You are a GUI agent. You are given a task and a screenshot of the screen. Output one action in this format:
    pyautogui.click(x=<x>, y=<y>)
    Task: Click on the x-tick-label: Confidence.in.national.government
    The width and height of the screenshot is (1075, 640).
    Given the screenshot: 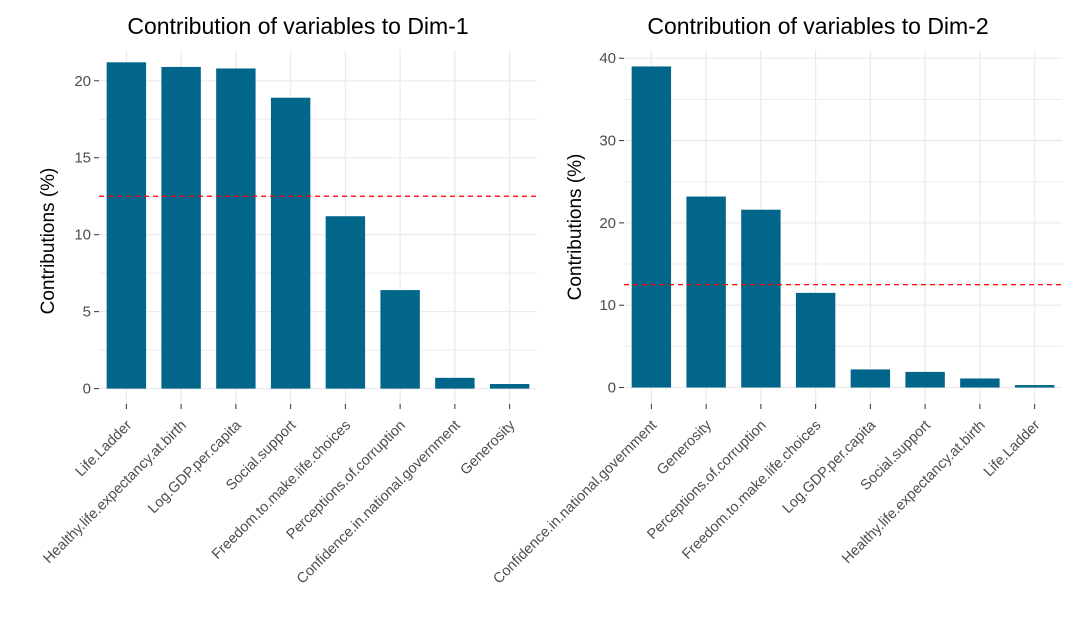 What is the action you would take?
    pyautogui.click(x=575, y=503)
    